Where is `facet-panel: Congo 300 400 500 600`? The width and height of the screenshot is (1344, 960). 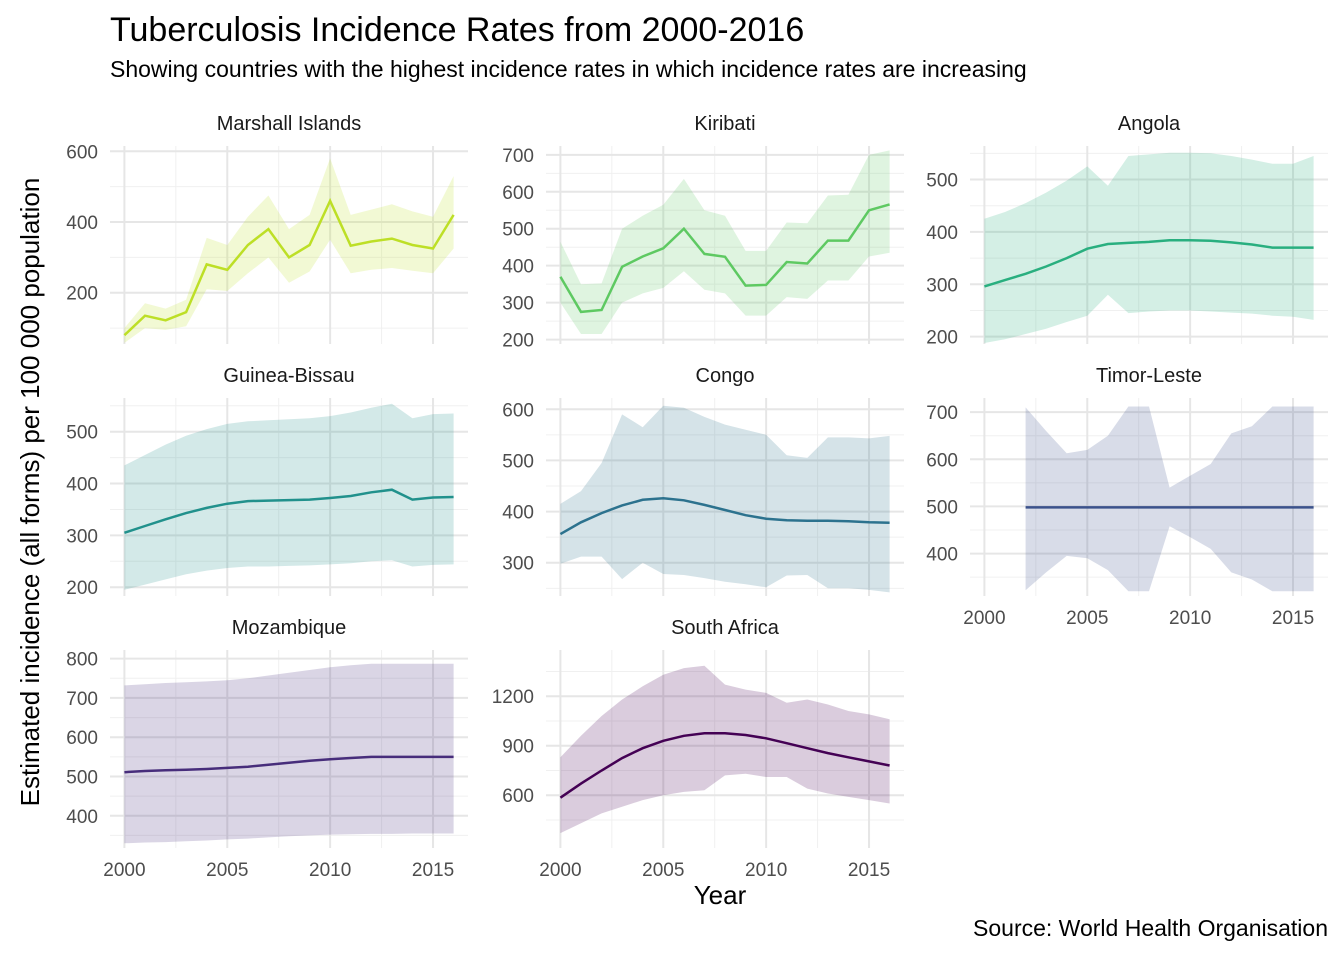
facet-panel: Congo 300 400 500 600 is located at coordinates (703, 480).